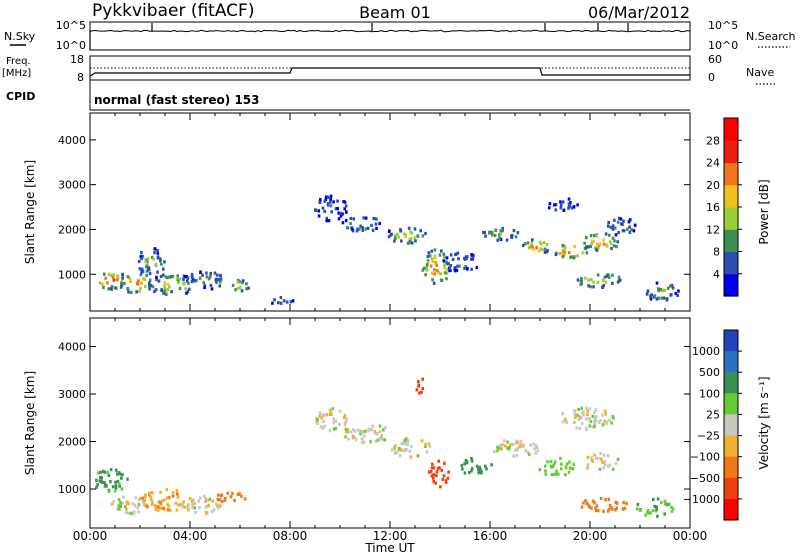 This screenshot has width=800, height=554. I want to click on power-cbar-tick-label: 20, so click(713, 185).